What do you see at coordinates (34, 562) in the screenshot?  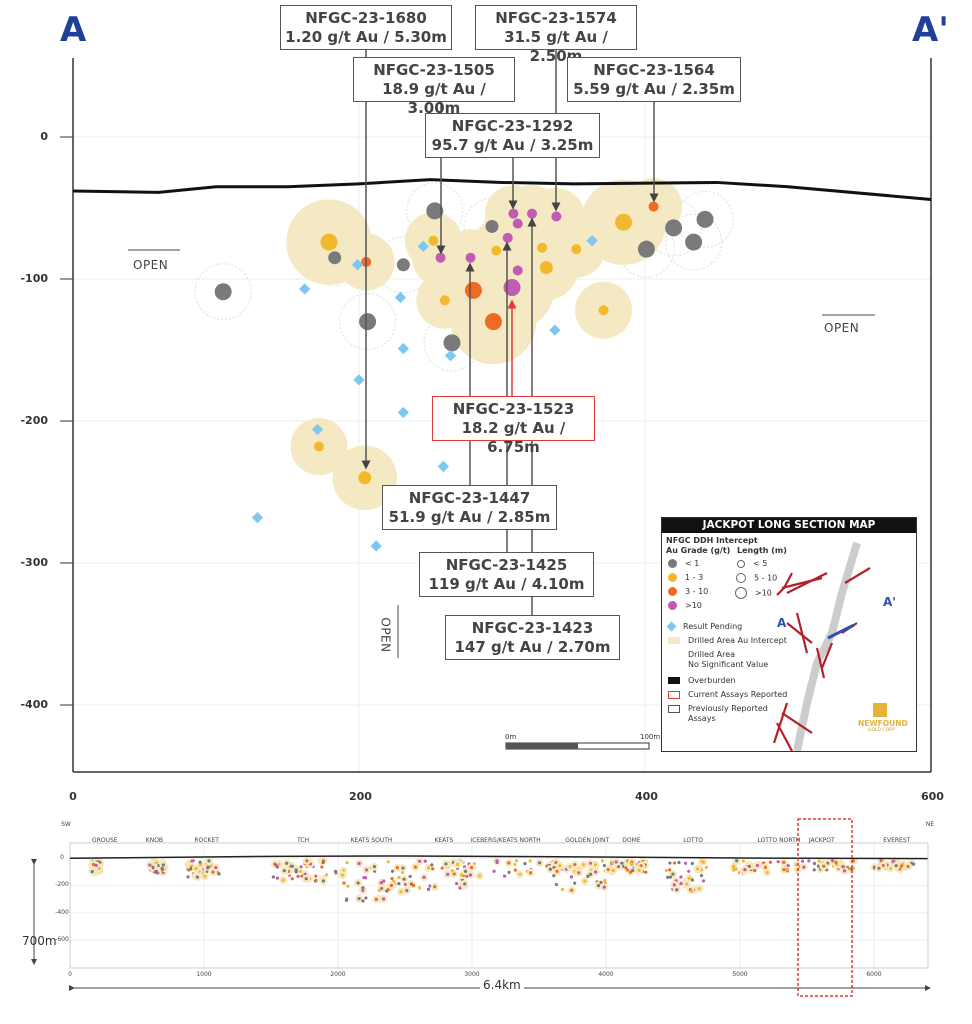 I see `y-tick-label: -300` at bounding box center [34, 562].